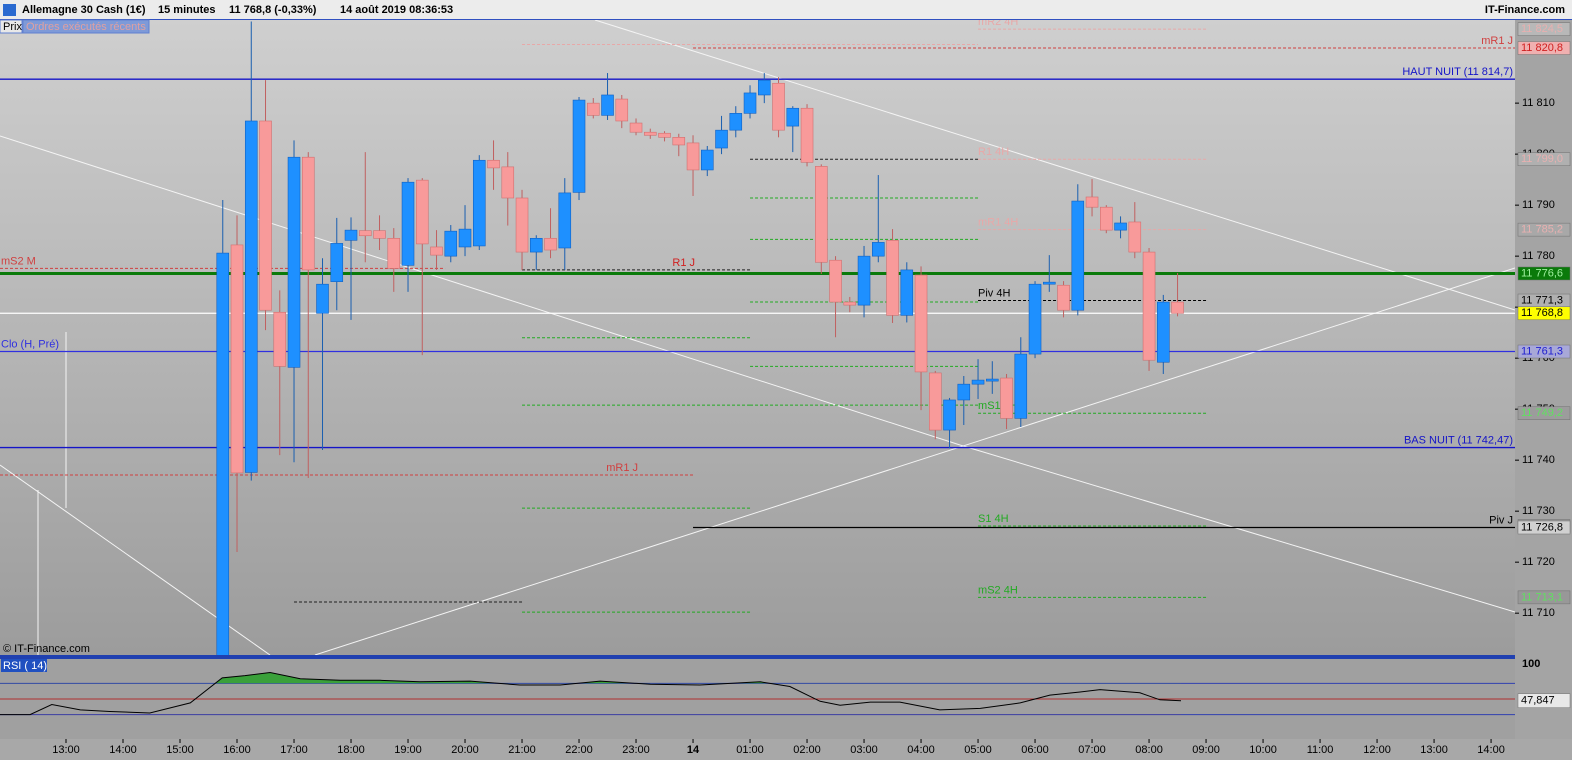 Image resolution: width=1572 pixels, height=760 pixels. I want to click on x-tick-label: 12:00, so click(1377, 750).